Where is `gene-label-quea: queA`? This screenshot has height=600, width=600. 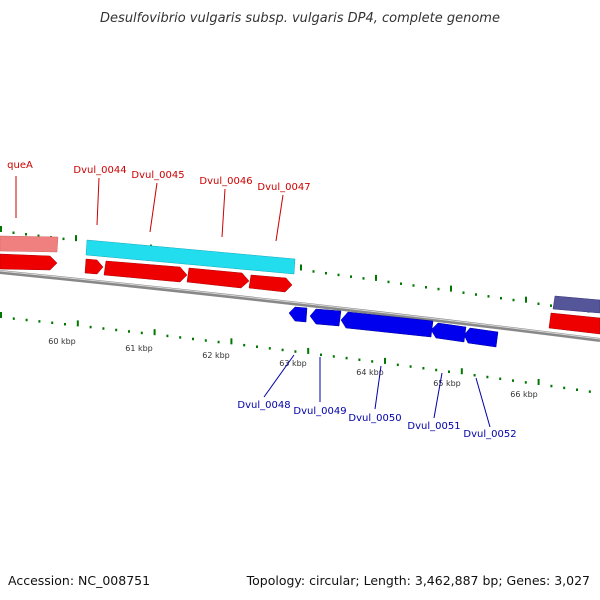
gene-label-quea: queA is located at coordinates (20, 165).